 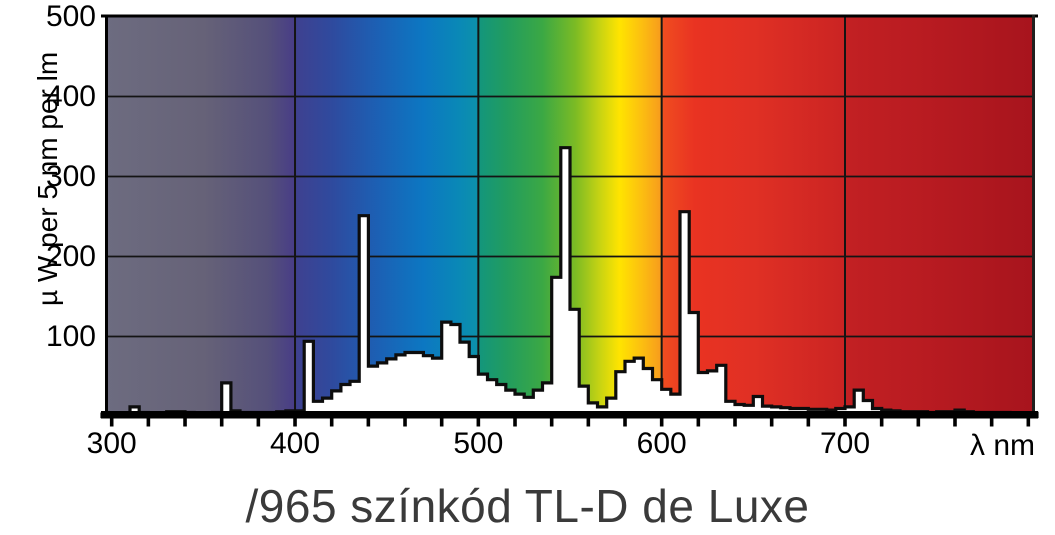 I want to click on x-axis-line, so click(x=569, y=415).